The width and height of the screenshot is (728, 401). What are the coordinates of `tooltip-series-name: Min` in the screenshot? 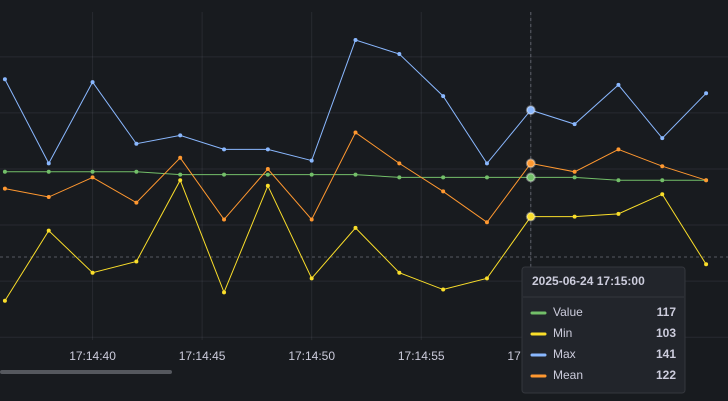 It's located at (562, 333).